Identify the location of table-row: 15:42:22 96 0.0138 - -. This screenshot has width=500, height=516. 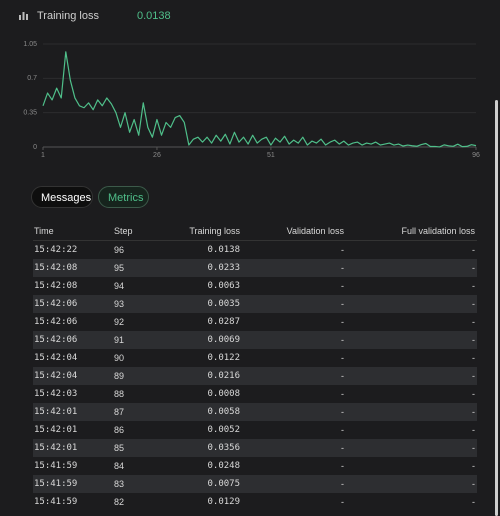
(255, 250).